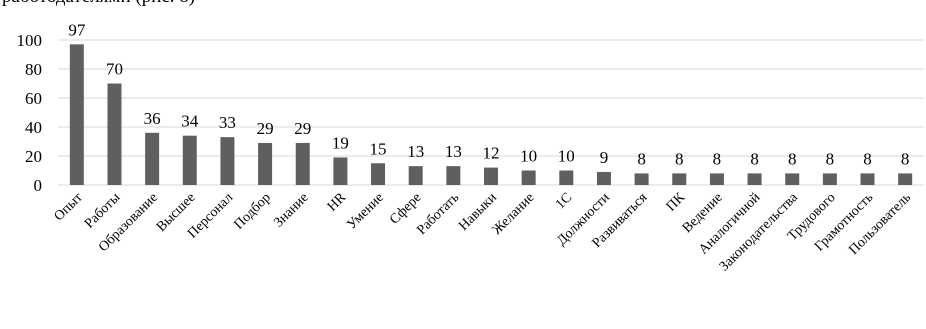 The width and height of the screenshot is (926, 329). Describe the element at coordinates (33, 127) in the screenshot. I see `y-tick-label: 40` at that location.